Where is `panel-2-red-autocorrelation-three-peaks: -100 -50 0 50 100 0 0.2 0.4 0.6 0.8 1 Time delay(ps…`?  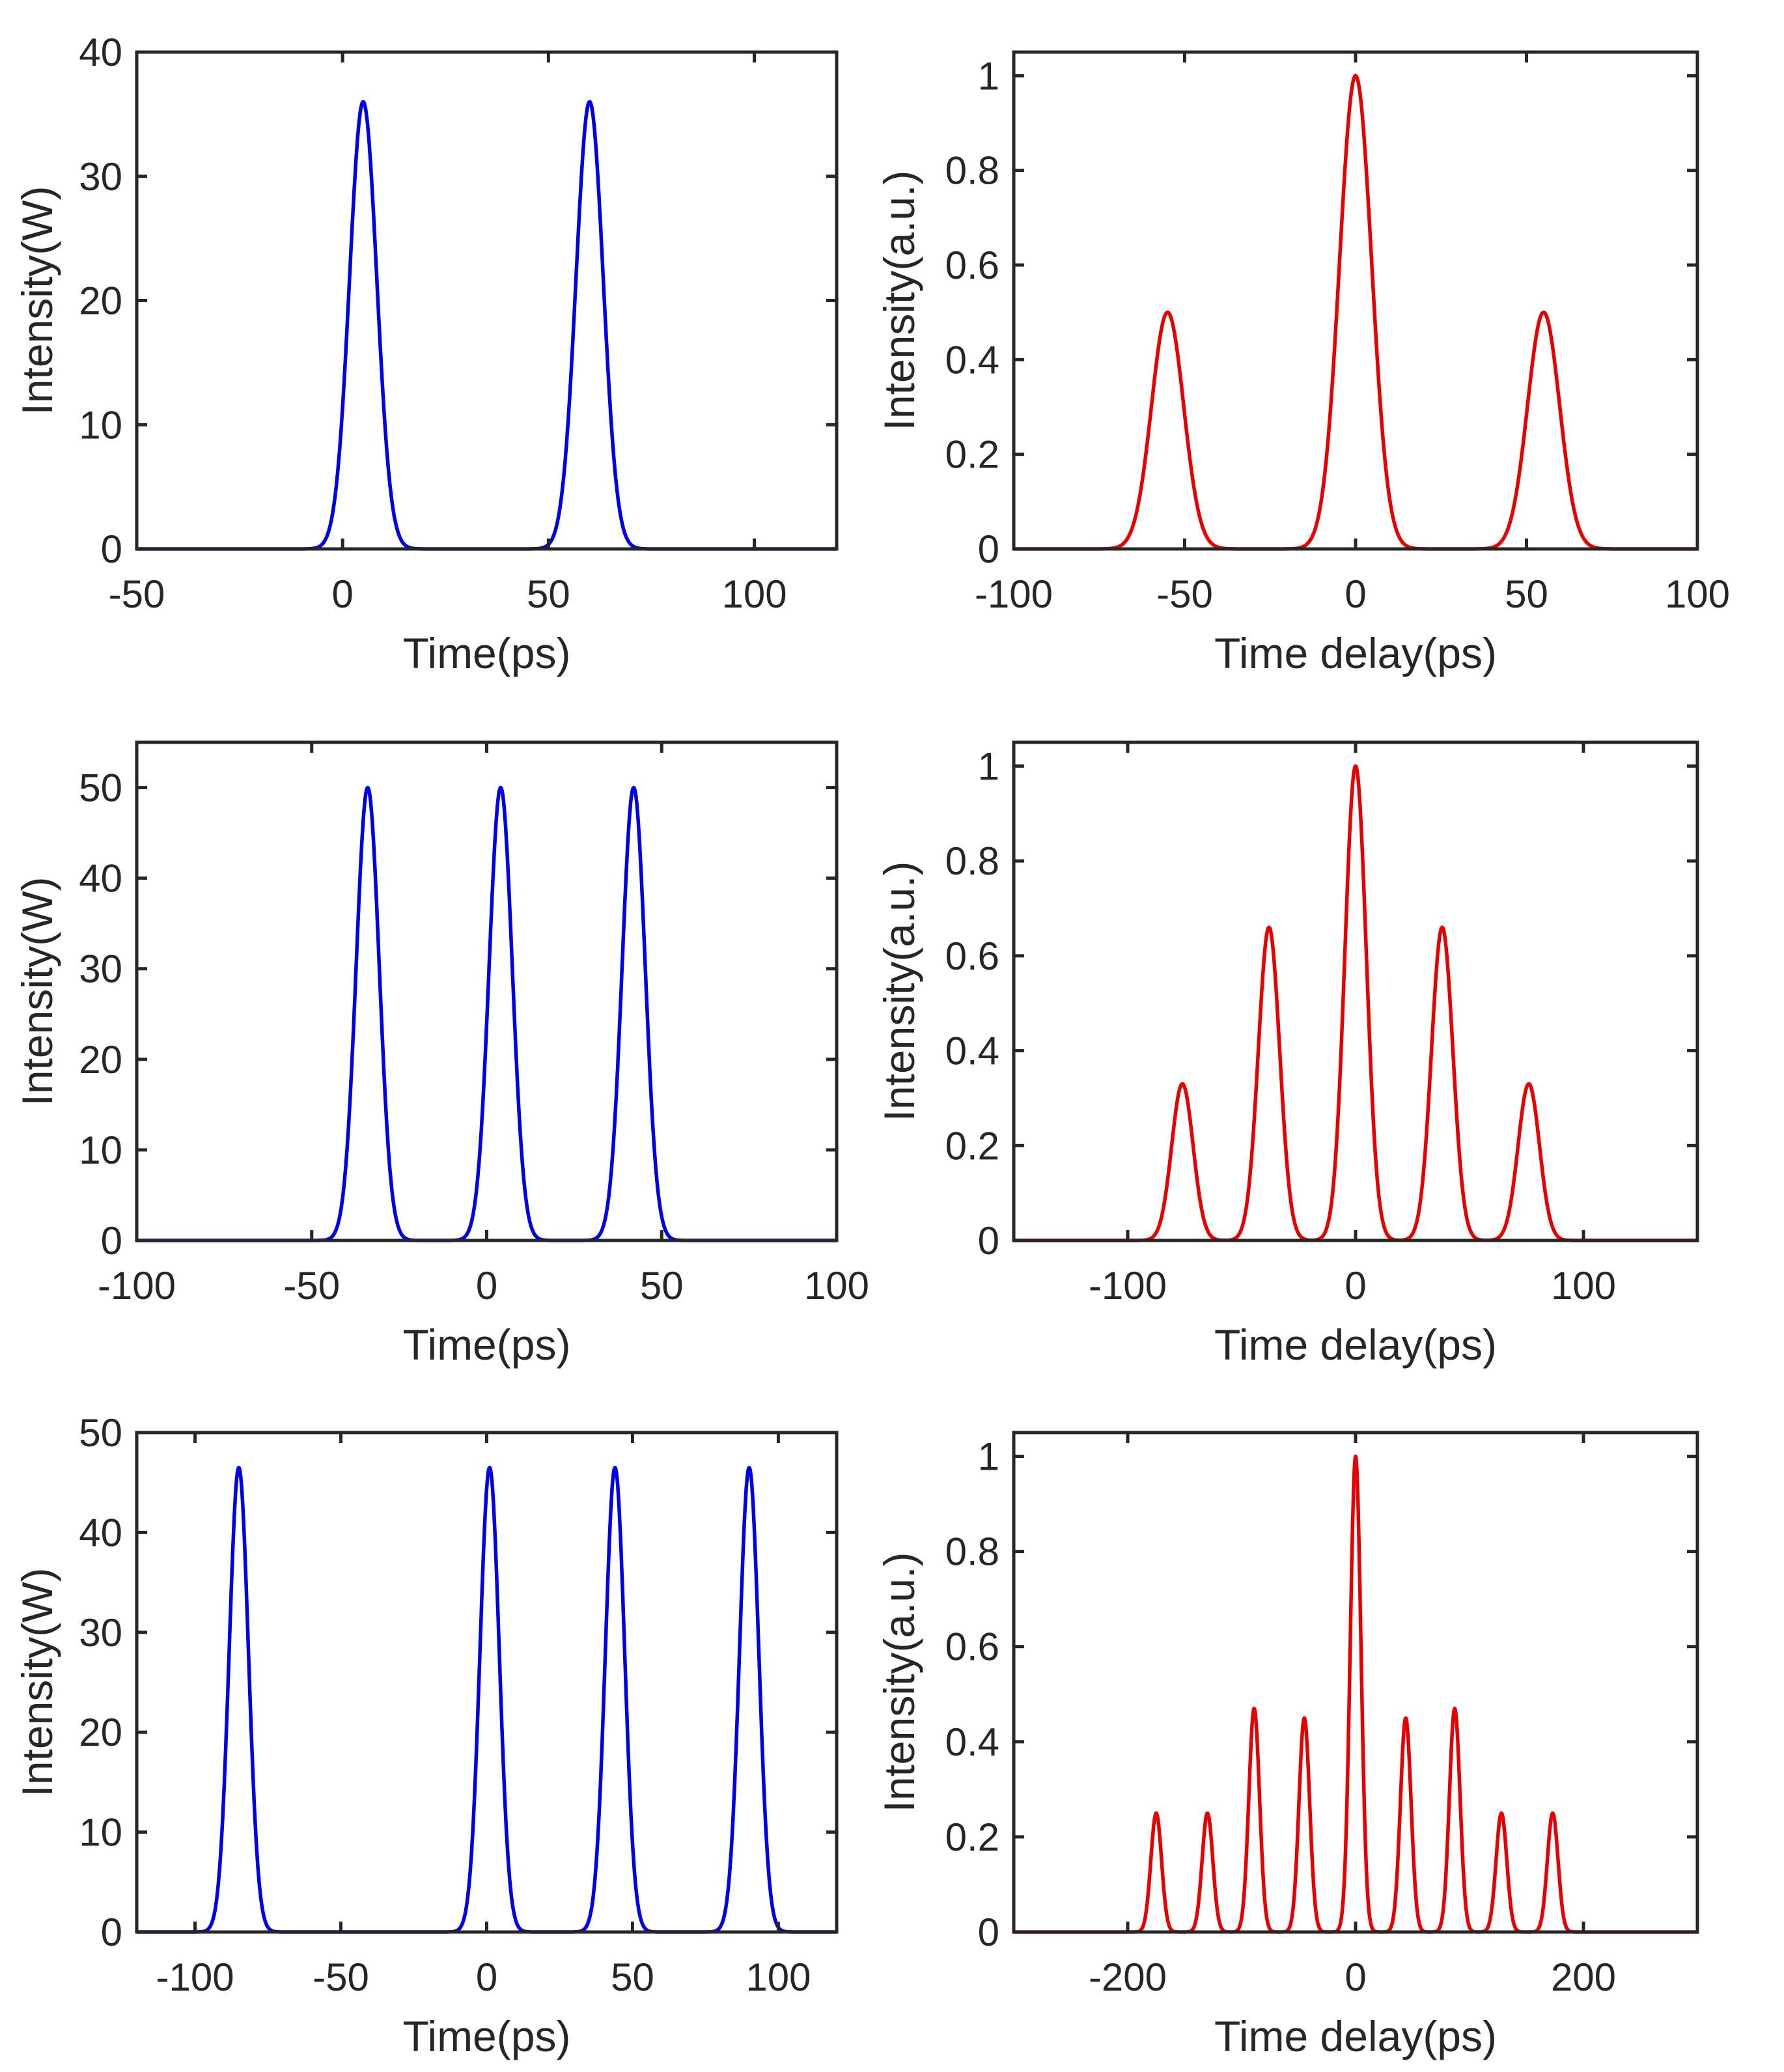 panel-2-red-autocorrelation-three-peaks: -100 -50 0 50 100 0 0.2 0.4 0.6 0.8 1 Time delay(ps… is located at coordinates (1303, 364).